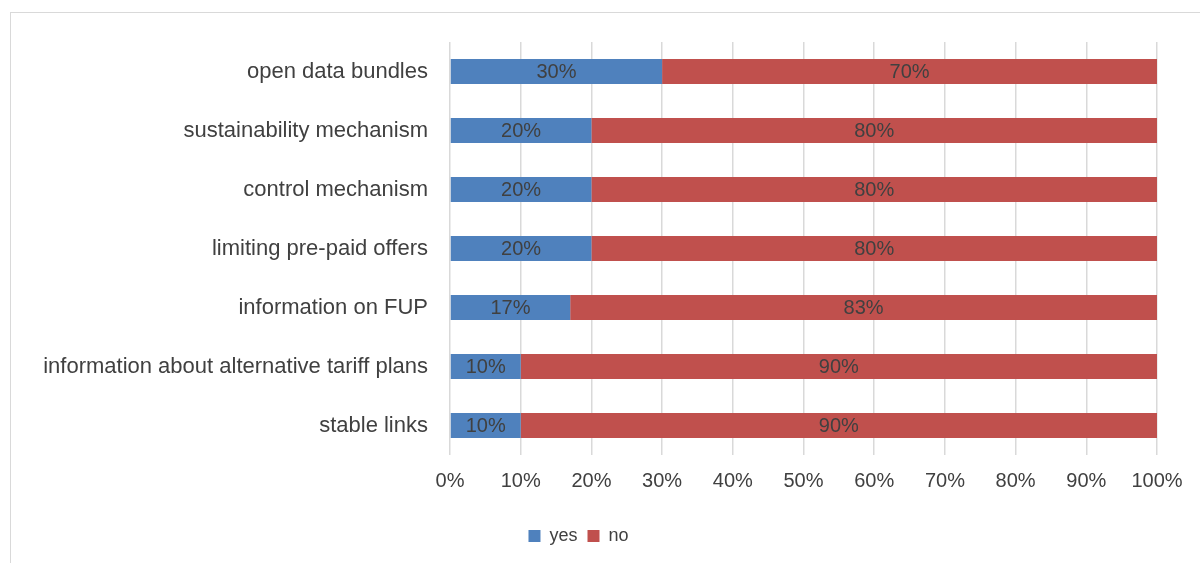 The width and height of the screenshot is (1200, 563). Describe the element at coordinates (733, 479) in the screenshot. I see `x-tick-label: 40%` at that location.